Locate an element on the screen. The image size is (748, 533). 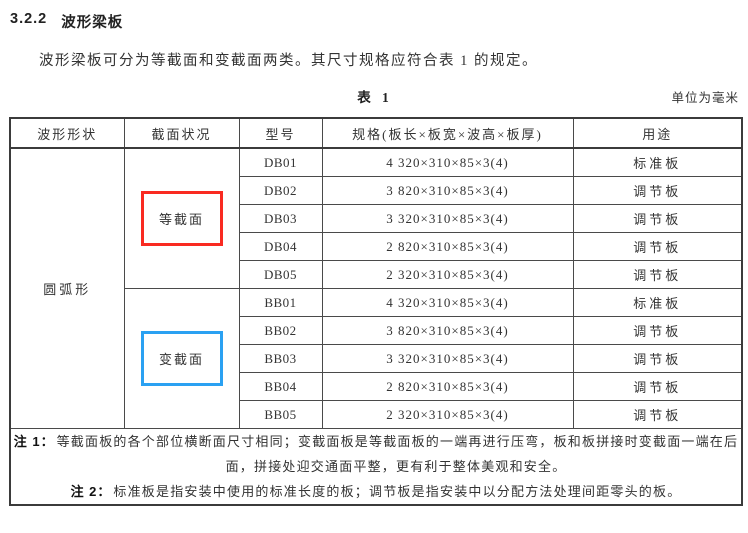
table-row: DB03 3 320×310×85×3(4) 调节板 is located at coordinates (376, 218).